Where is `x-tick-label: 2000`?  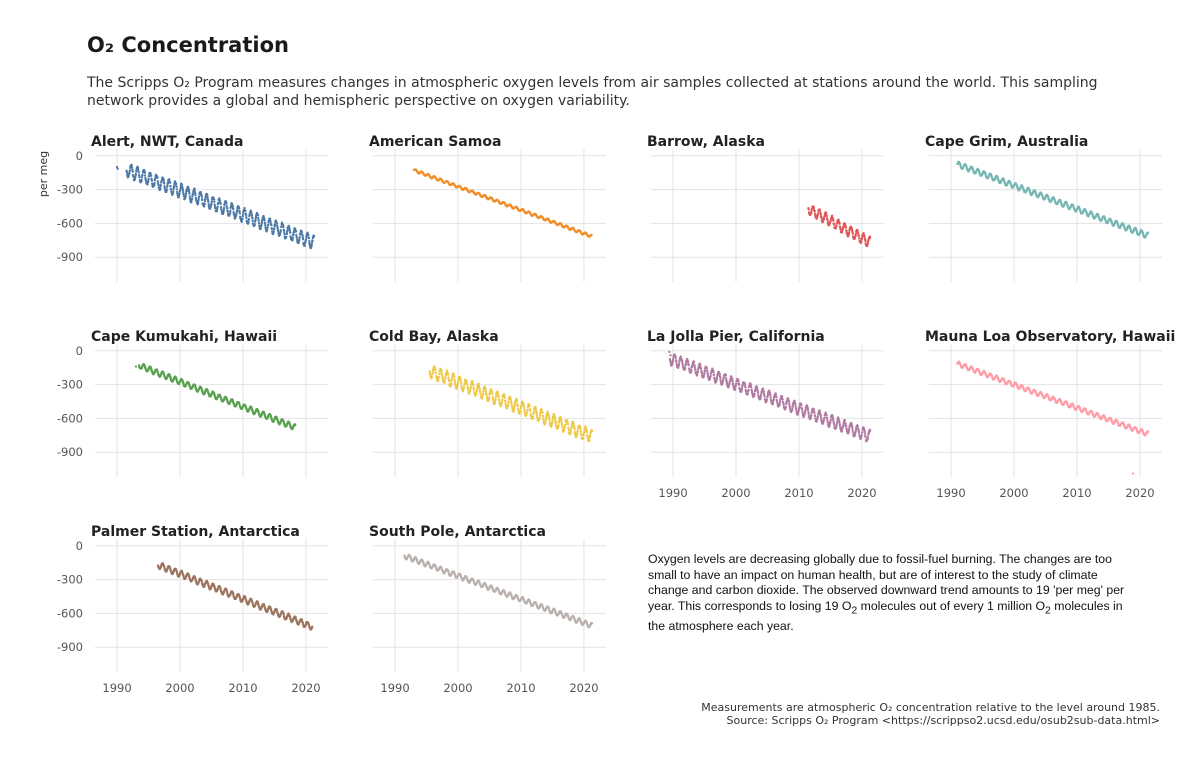 x-tick-label: 2000 is located at coordinates (1013, 493).